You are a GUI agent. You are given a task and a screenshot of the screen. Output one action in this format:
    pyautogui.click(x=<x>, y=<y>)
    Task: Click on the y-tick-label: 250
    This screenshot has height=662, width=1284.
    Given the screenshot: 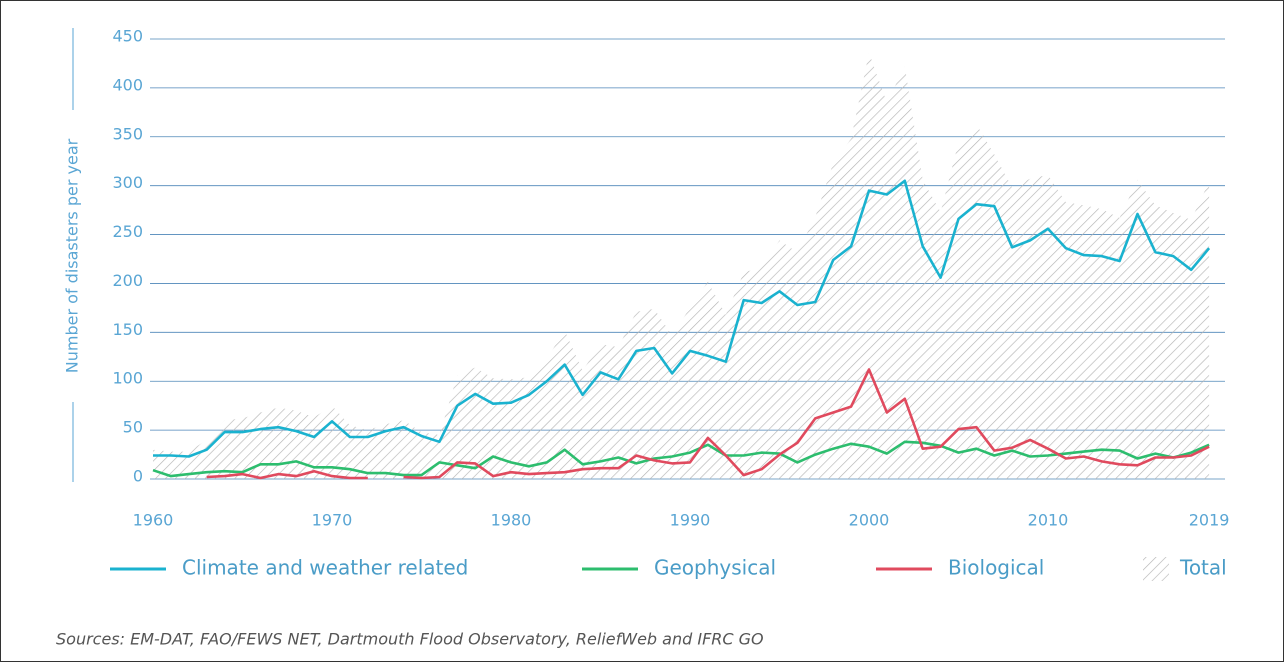 What is the action you would take?
    pyautogui.click(x=127, y=231)
    